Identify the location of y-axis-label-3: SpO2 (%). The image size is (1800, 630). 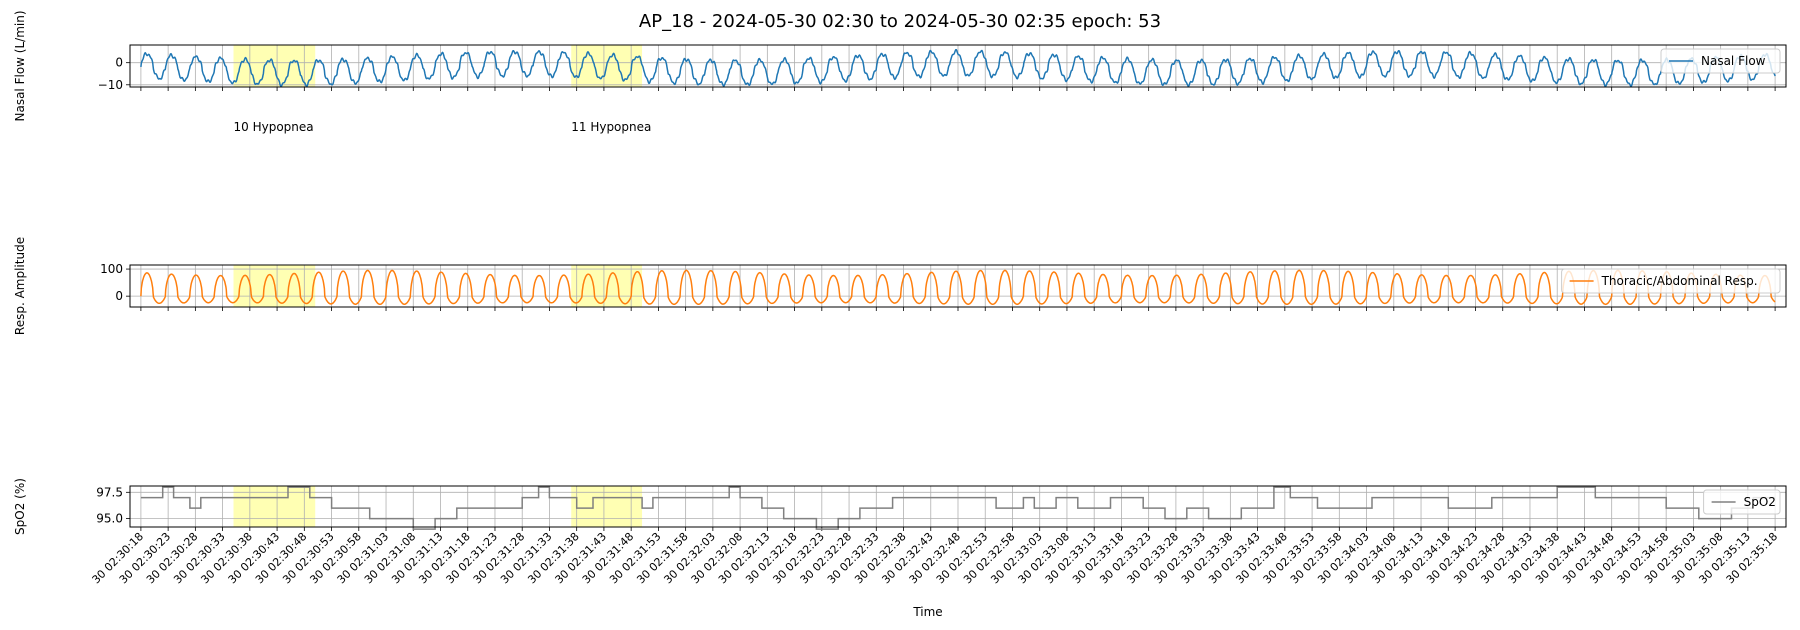
(20, 506).